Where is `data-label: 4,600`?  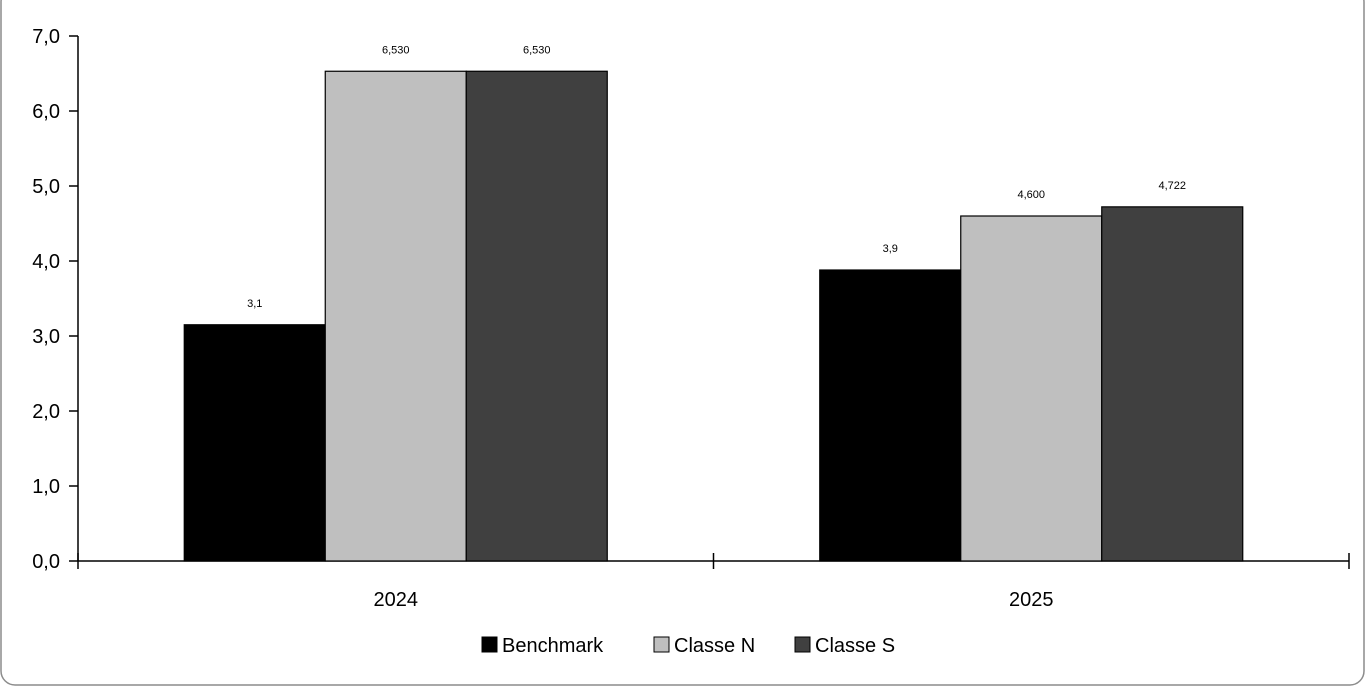
data-label: 4,600 is located at coordinates (1031, 195).